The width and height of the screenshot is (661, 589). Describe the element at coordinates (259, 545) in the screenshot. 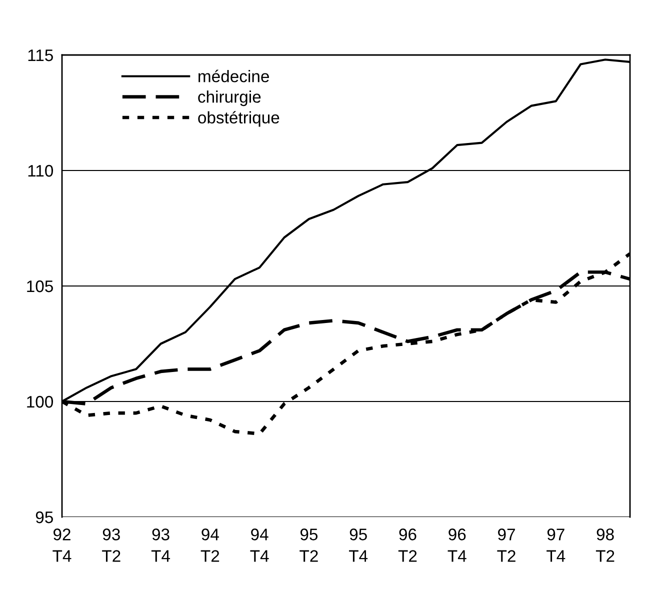

I see `x-tick-label: 94 T4` at that location.